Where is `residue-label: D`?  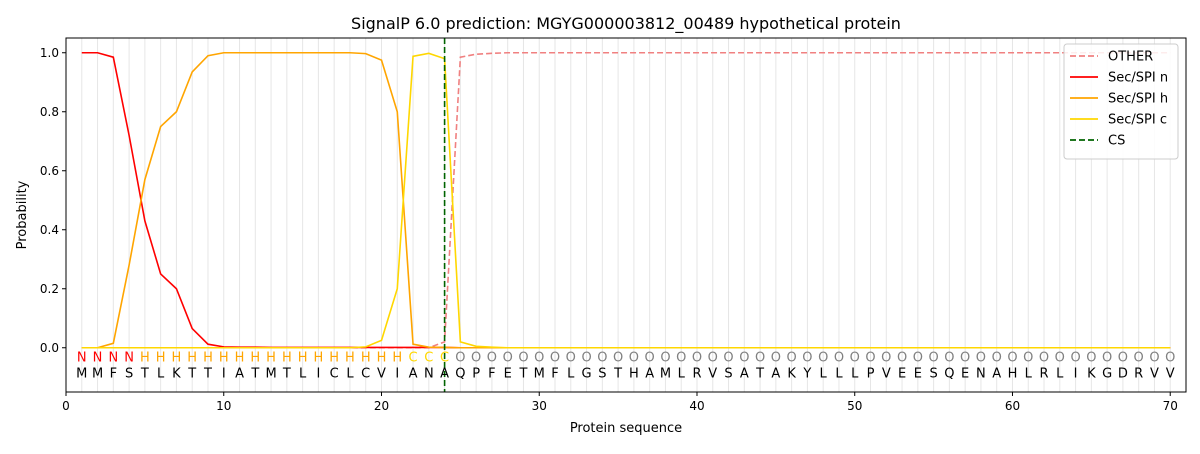 residue-label: D is located at coordinates (1123, 373).